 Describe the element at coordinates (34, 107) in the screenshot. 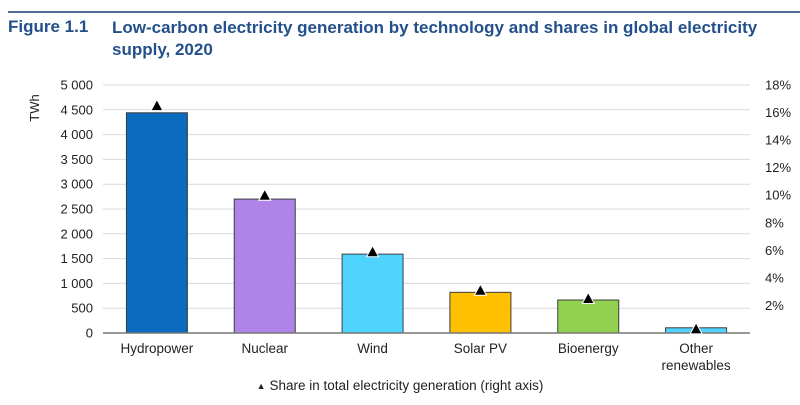

I see `y-axis-label: TWh` at that location.